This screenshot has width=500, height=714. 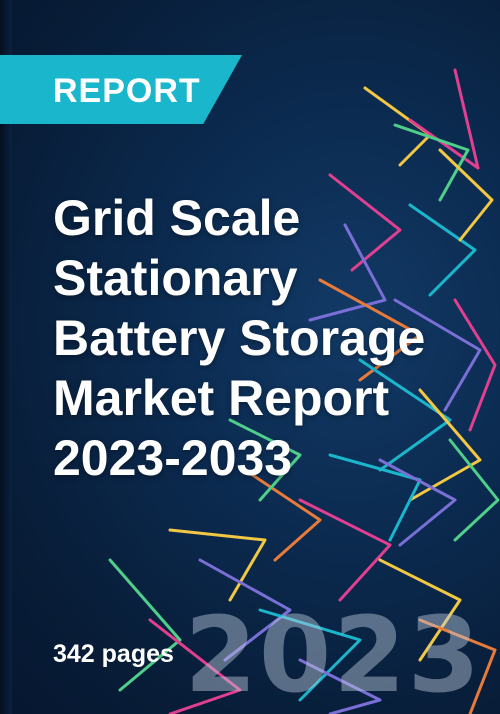 I want to click on title-line: 2023-2033, so click(x=173, y=458).